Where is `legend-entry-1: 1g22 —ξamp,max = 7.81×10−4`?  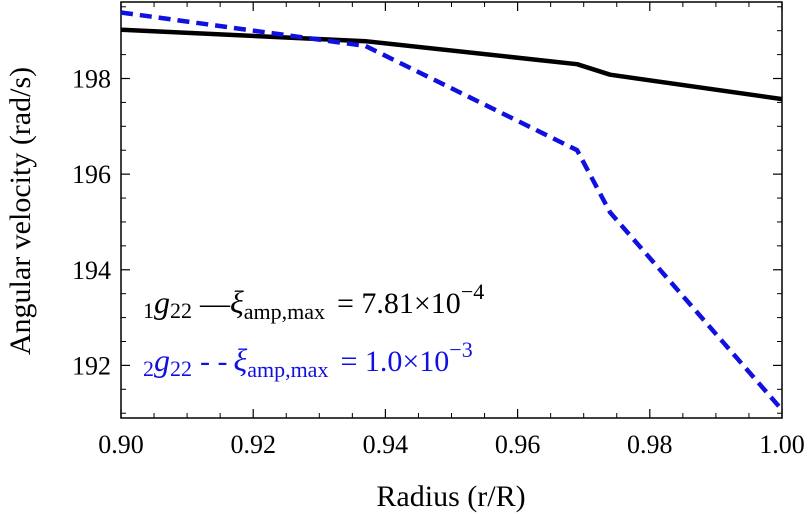
legend-entry-1: 1g22 —ξamp,max = 7.81×10−4 is located at coordinates (313, 301).